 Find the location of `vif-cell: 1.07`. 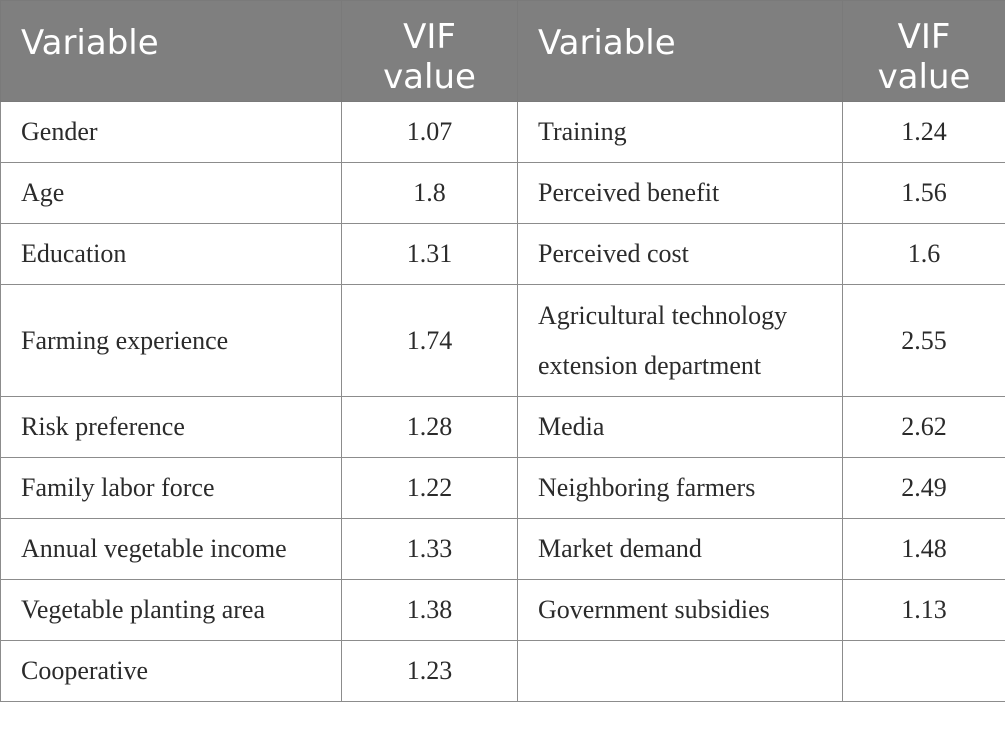

vif-cell: 1.07 is located at coordinates (429, 132).